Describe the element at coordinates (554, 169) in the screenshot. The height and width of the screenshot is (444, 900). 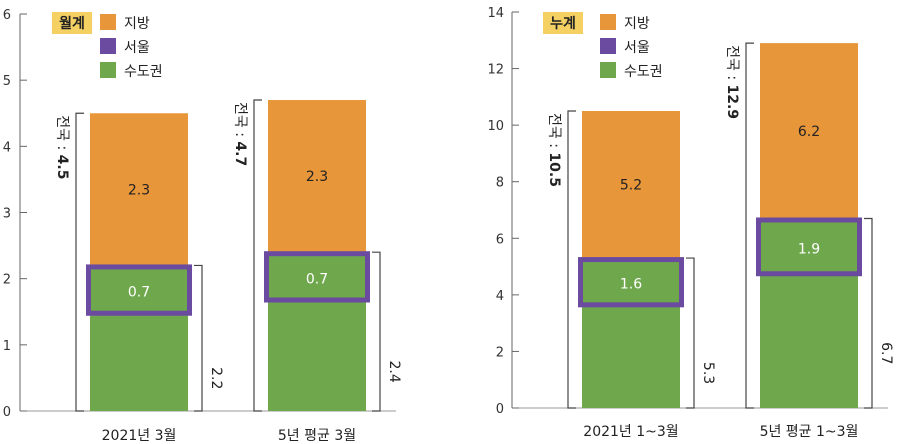
I see `total-value: 10.5` at that location.